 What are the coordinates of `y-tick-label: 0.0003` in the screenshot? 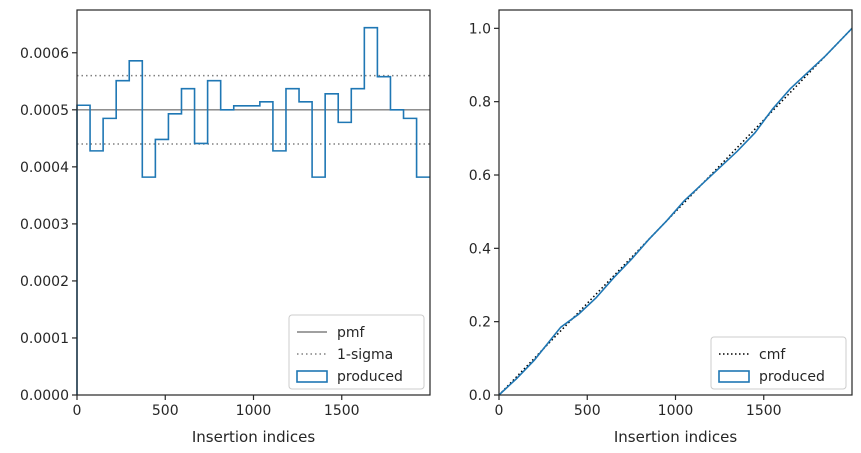 It's located at (44, 225).